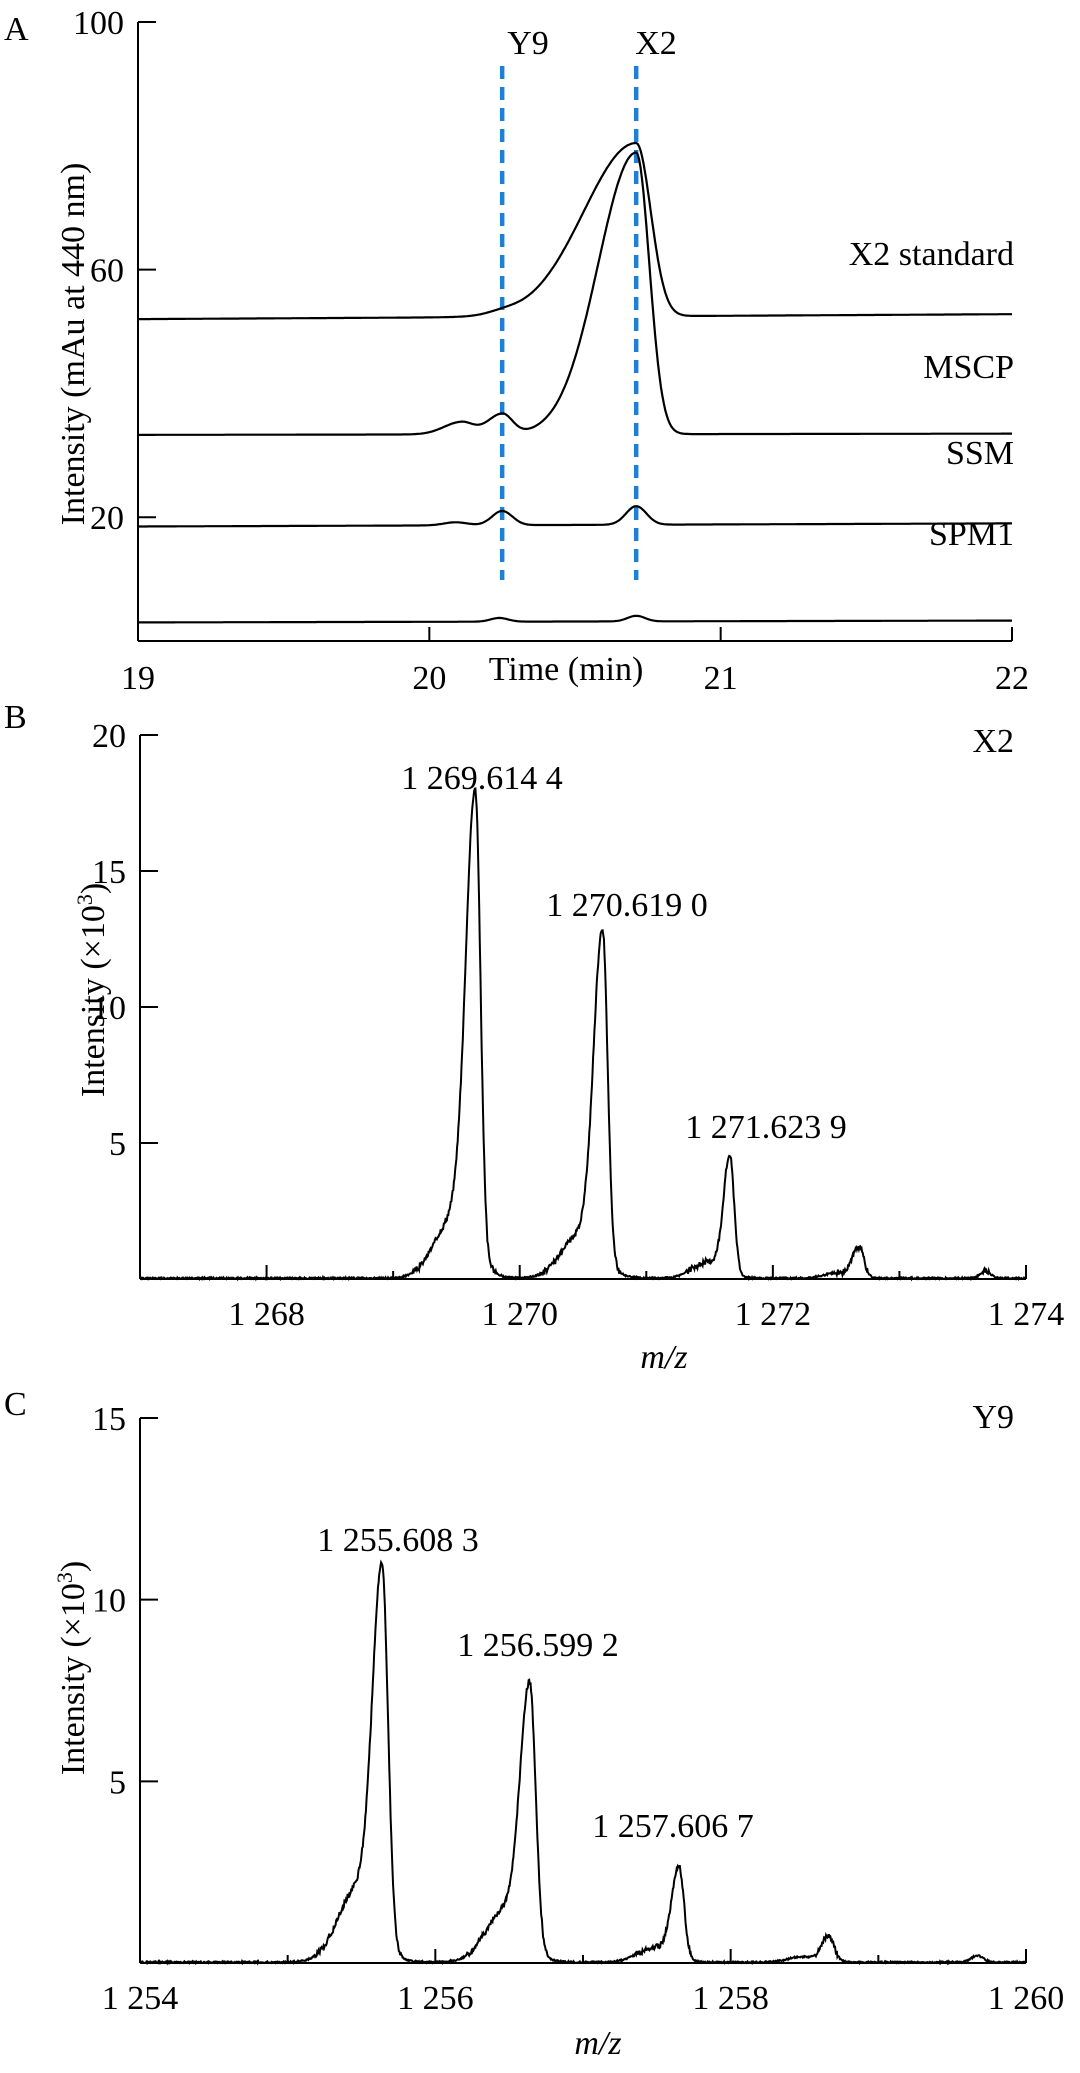 The width and height of the screenshot is (1080, 2073). I want to click on x-tick-label: 1 260, so click(1026, 1998).